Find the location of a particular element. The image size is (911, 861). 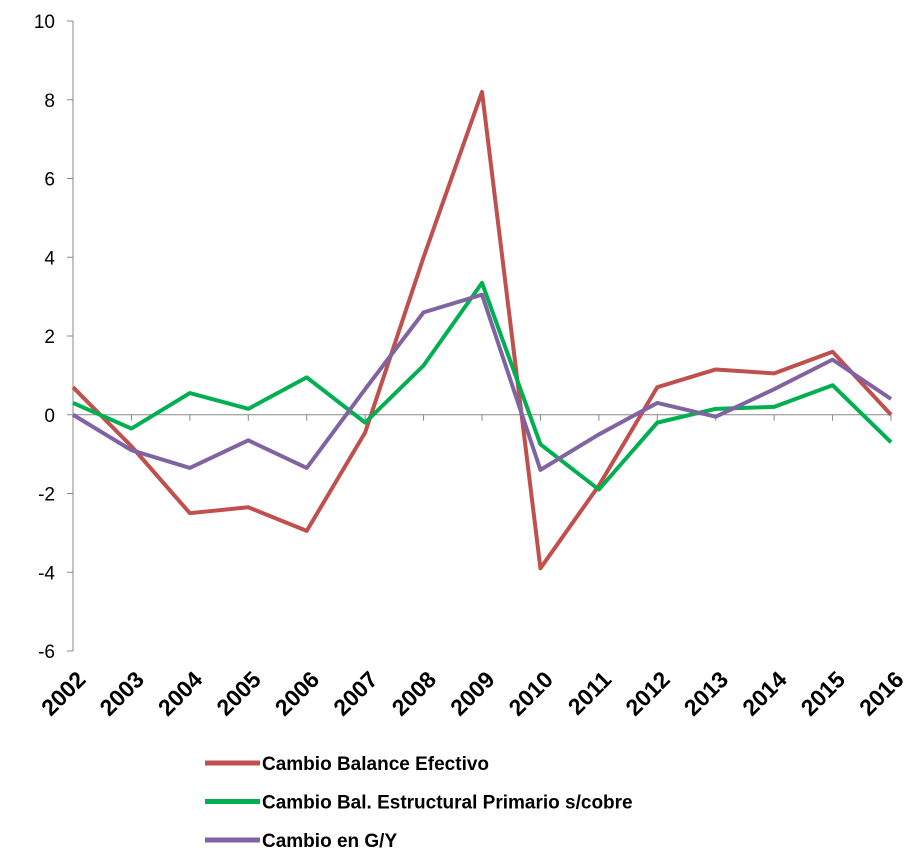

y-tick-label: 0 is located at coordinates (49, 416).